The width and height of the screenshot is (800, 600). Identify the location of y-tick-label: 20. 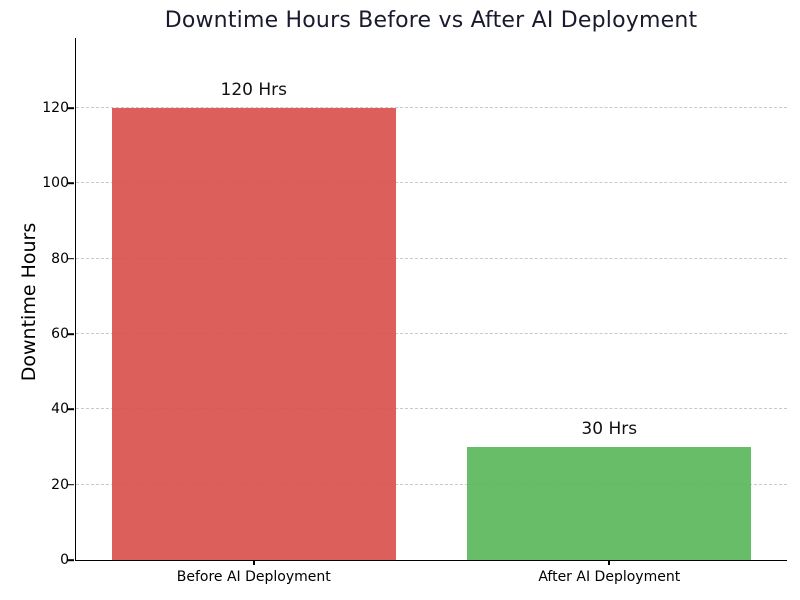
(60, 484).